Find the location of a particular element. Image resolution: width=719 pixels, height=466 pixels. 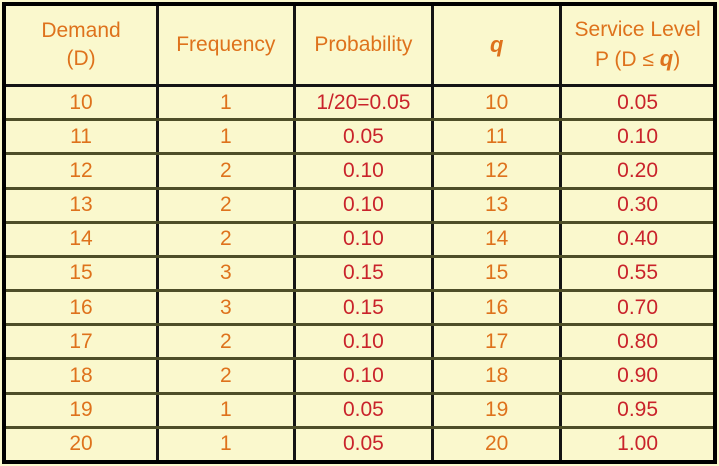

cell-q: 18 is located at coordinates (497, 376).